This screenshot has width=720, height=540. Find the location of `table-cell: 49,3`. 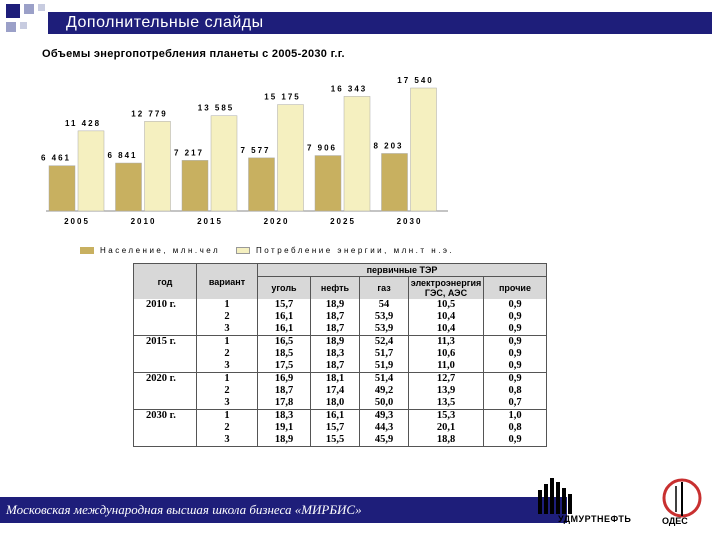

table-cell: 49,3 is located at coordinates (384, 415).